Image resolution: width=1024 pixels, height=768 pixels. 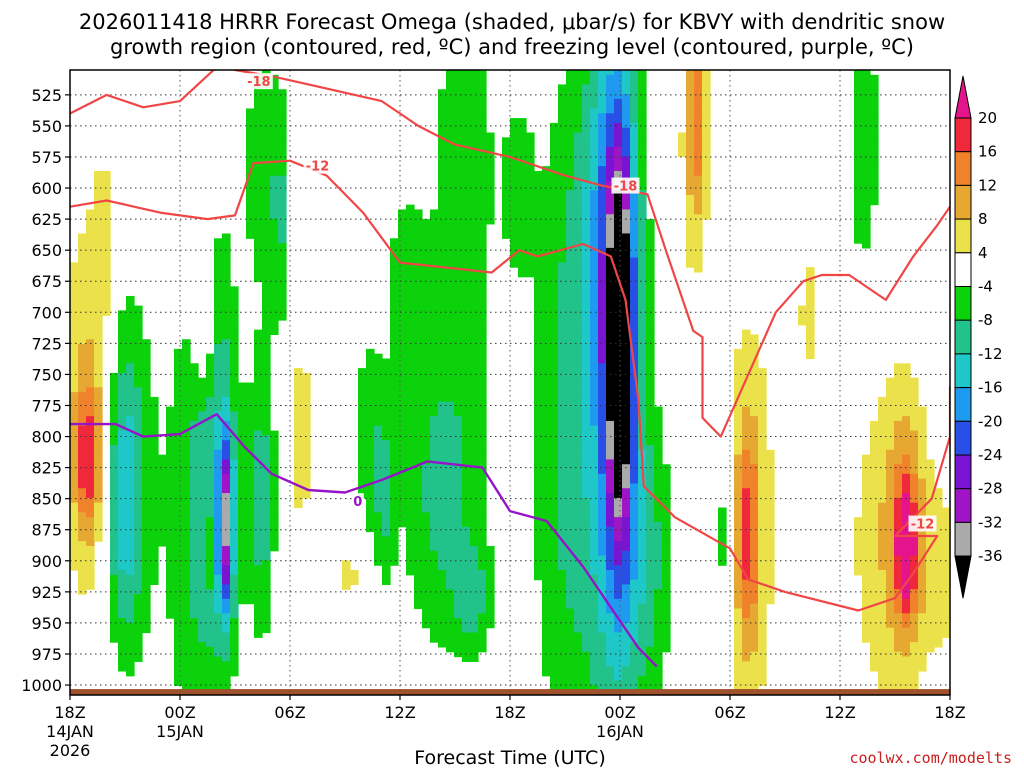 I want to click on colorbar-bin, so click(x=963, y=505).